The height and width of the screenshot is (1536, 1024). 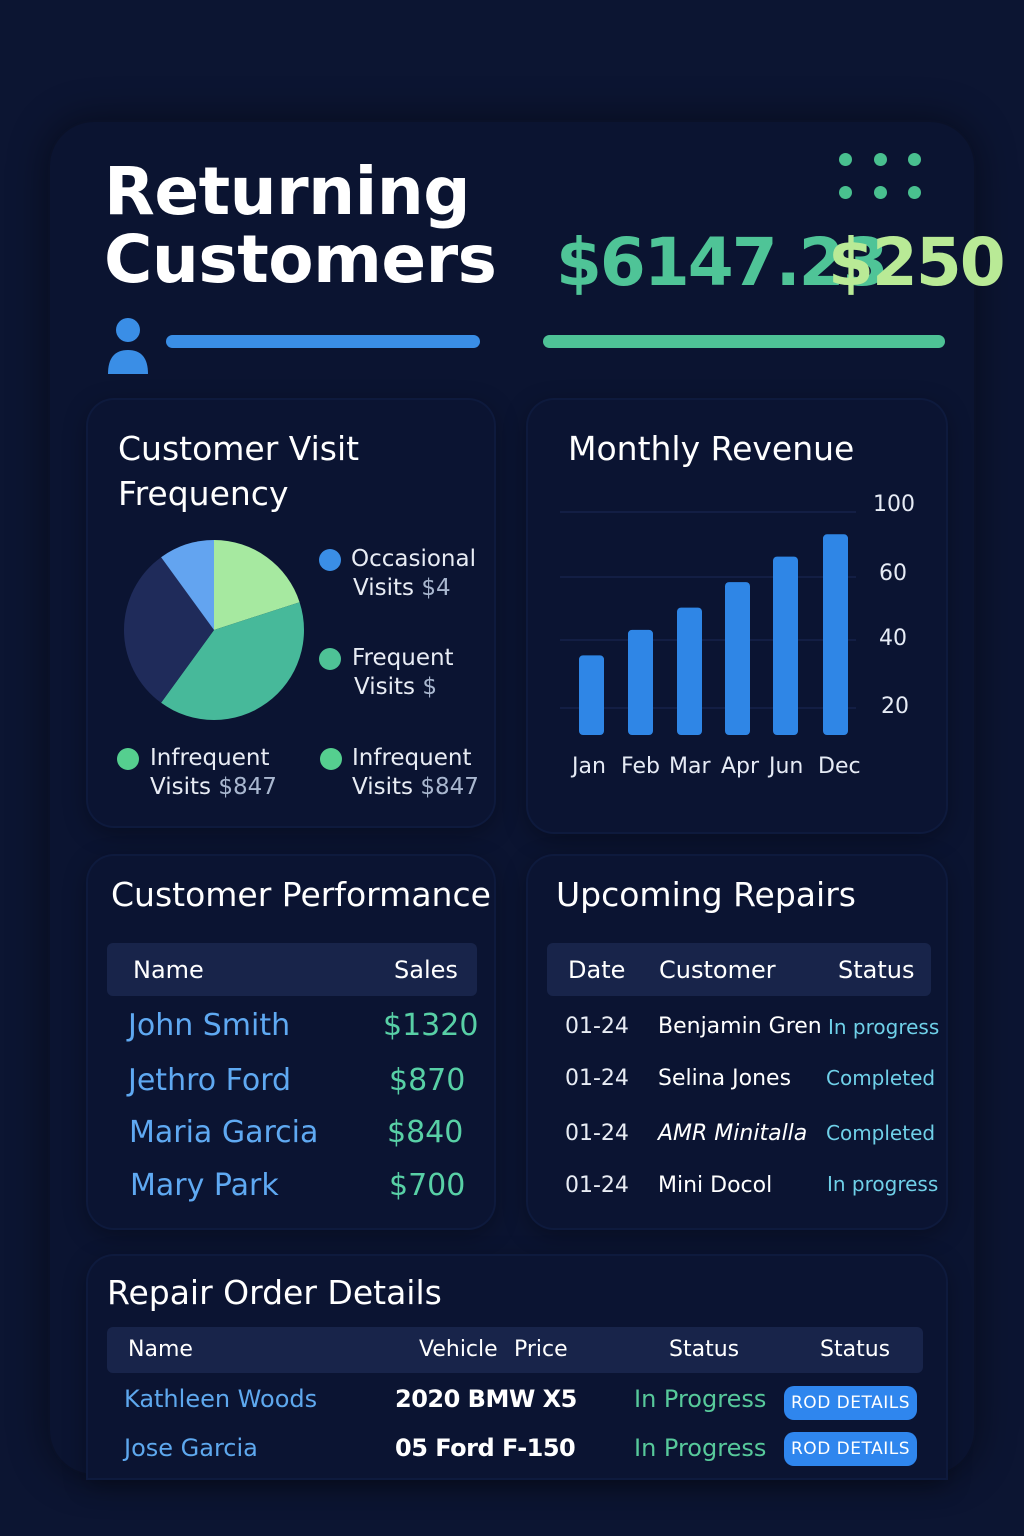 What do you see at coordinates (224, 1132) in the screenshot?
I see `table-row-name: Maria Garcia` at bounding box center [224, 1132].